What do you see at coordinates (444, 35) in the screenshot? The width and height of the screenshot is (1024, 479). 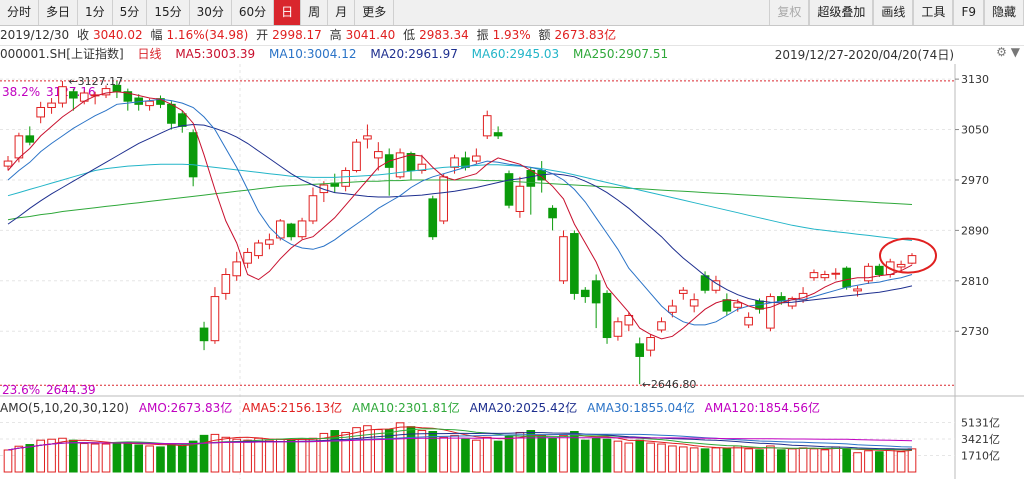 I see `low-value: 2983.34` at bounding box center [444, 35].